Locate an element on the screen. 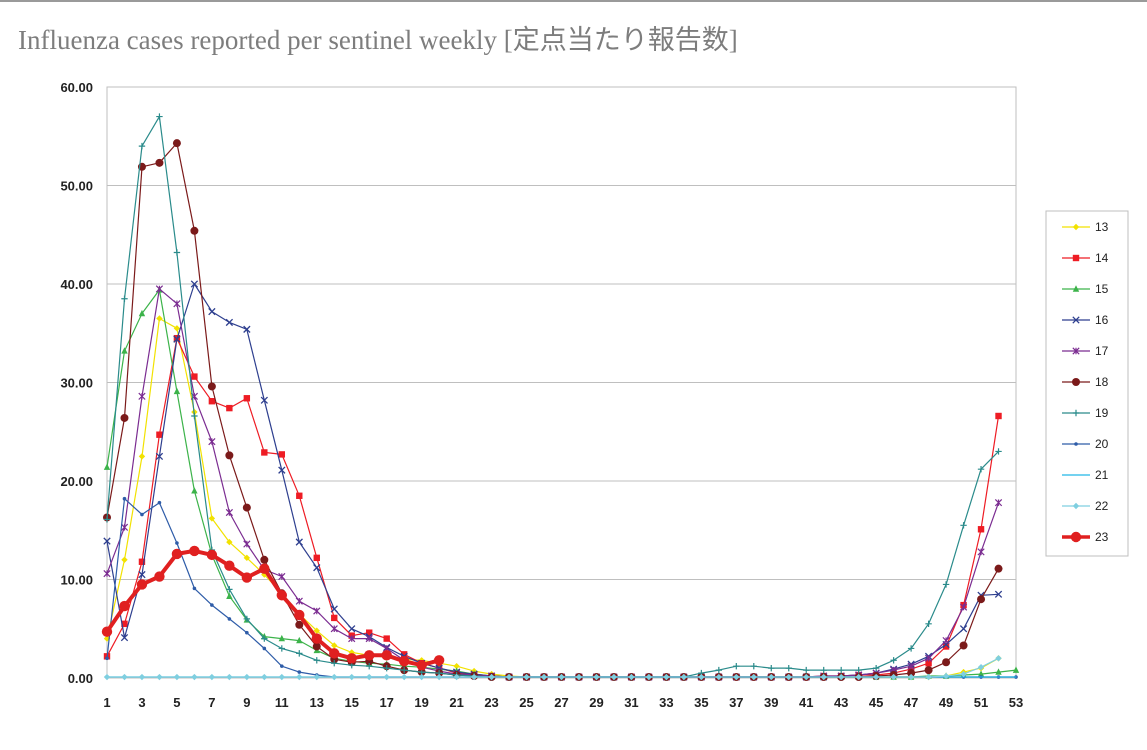 The image size is (1147, 750). x-tick-label: 17 is located at coordinates (386, 702).